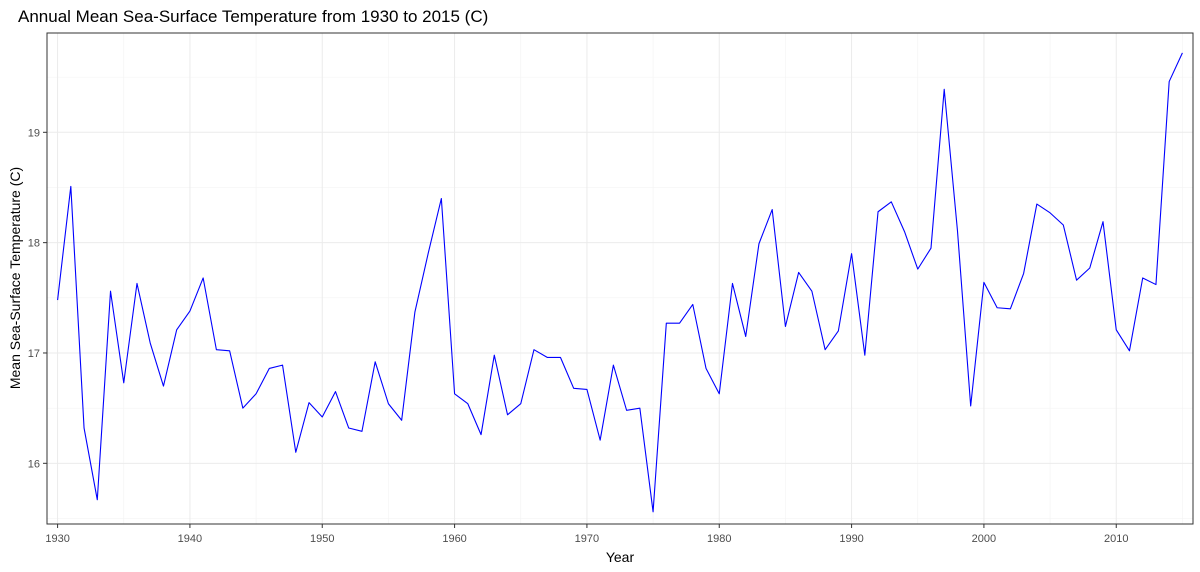 Image resolution: width=1200 pixels, height=572 pixels. What do you see at coordinates (719, 539) in the screenshot?
I see `x-tick-label: 1980` at bounding box center [719, 539].